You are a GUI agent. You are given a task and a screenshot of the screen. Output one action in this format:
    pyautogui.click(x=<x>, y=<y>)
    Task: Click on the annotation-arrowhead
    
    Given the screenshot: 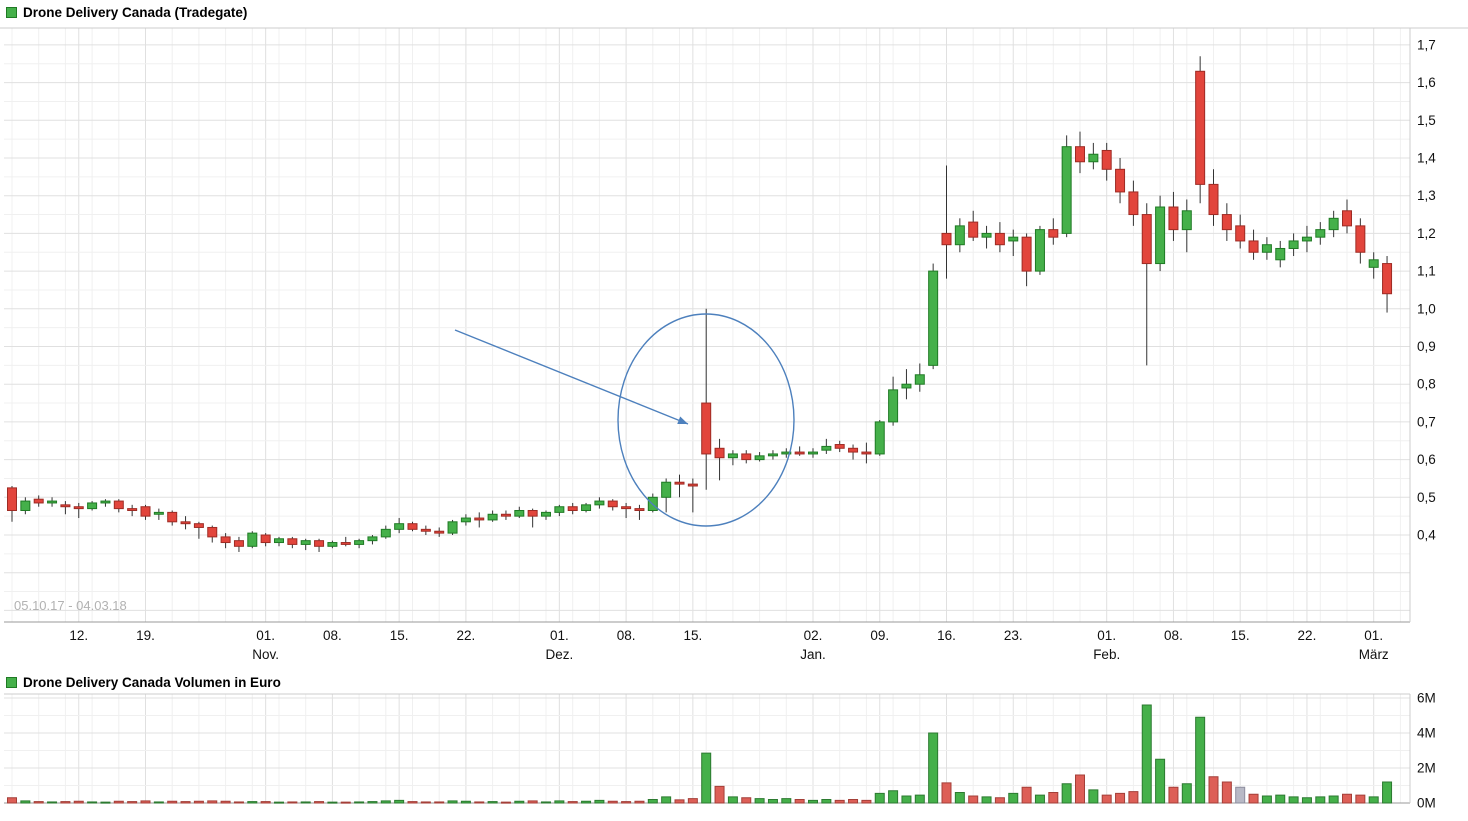 What is the action you would take?
    pyautogui.click(x=682, y=420)
    